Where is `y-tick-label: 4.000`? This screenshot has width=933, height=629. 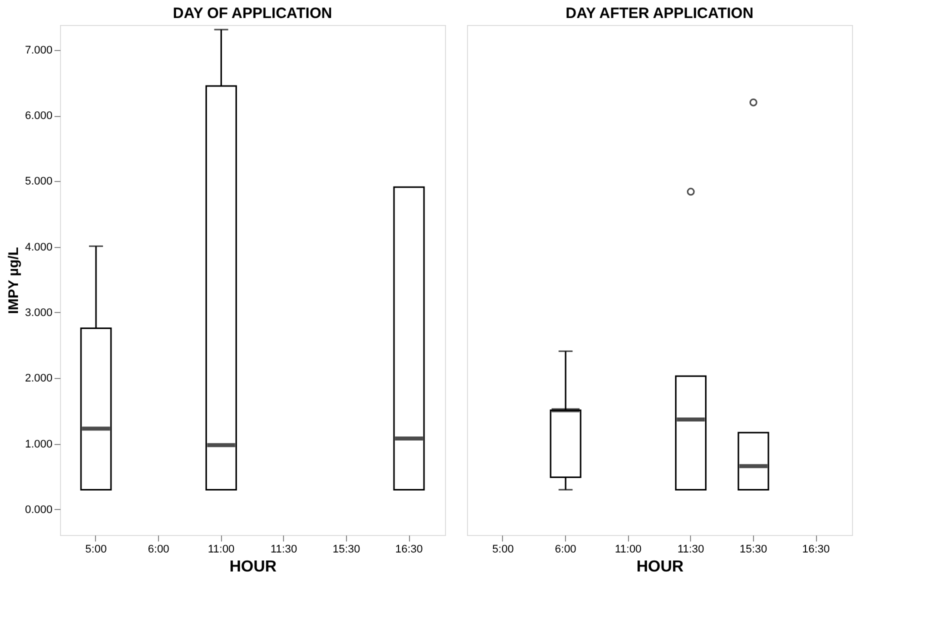
y-tick-label: 4.000 is located at coordinates (38, 247).